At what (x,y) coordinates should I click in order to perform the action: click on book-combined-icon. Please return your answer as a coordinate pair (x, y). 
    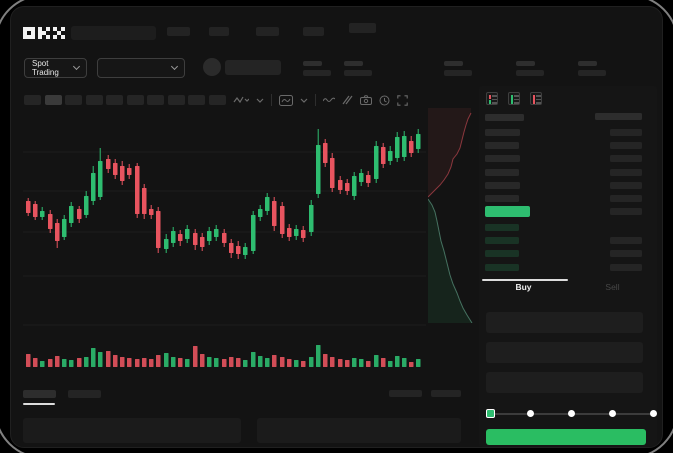
    Looking at the image, I should click on (492, 98).